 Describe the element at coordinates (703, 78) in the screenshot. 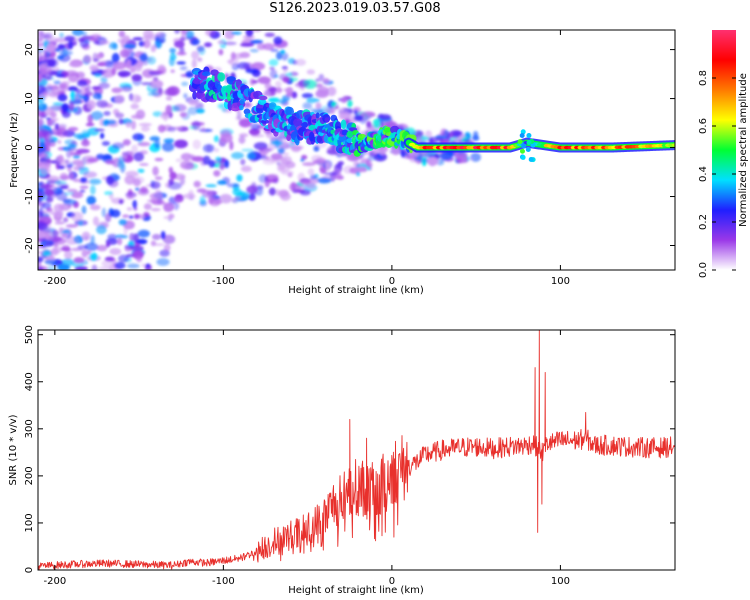

I see `colorbar-tick-label: 0.8` at that location.